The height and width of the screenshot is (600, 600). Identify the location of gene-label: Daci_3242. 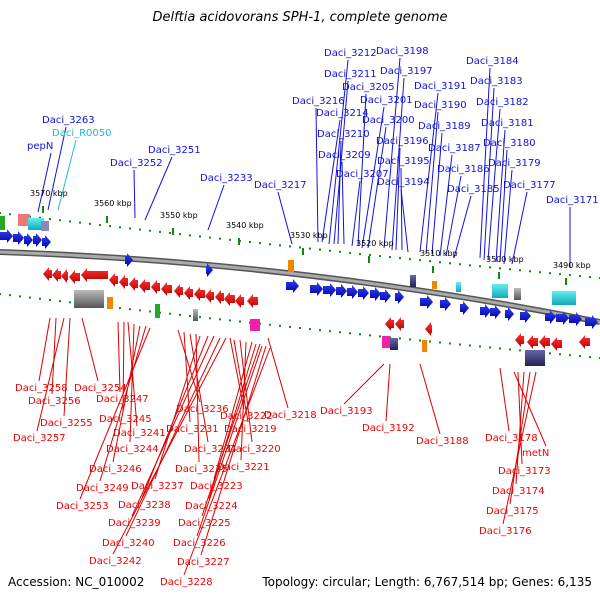
(115, 561).